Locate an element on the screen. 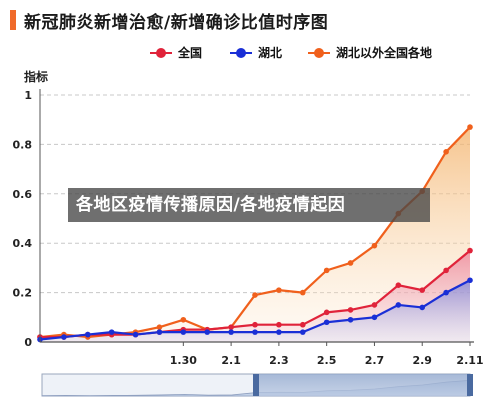 The width and height of the screenshot is (500, 413). x-tick-label: 2.9 is located at coordinates (422, 360).